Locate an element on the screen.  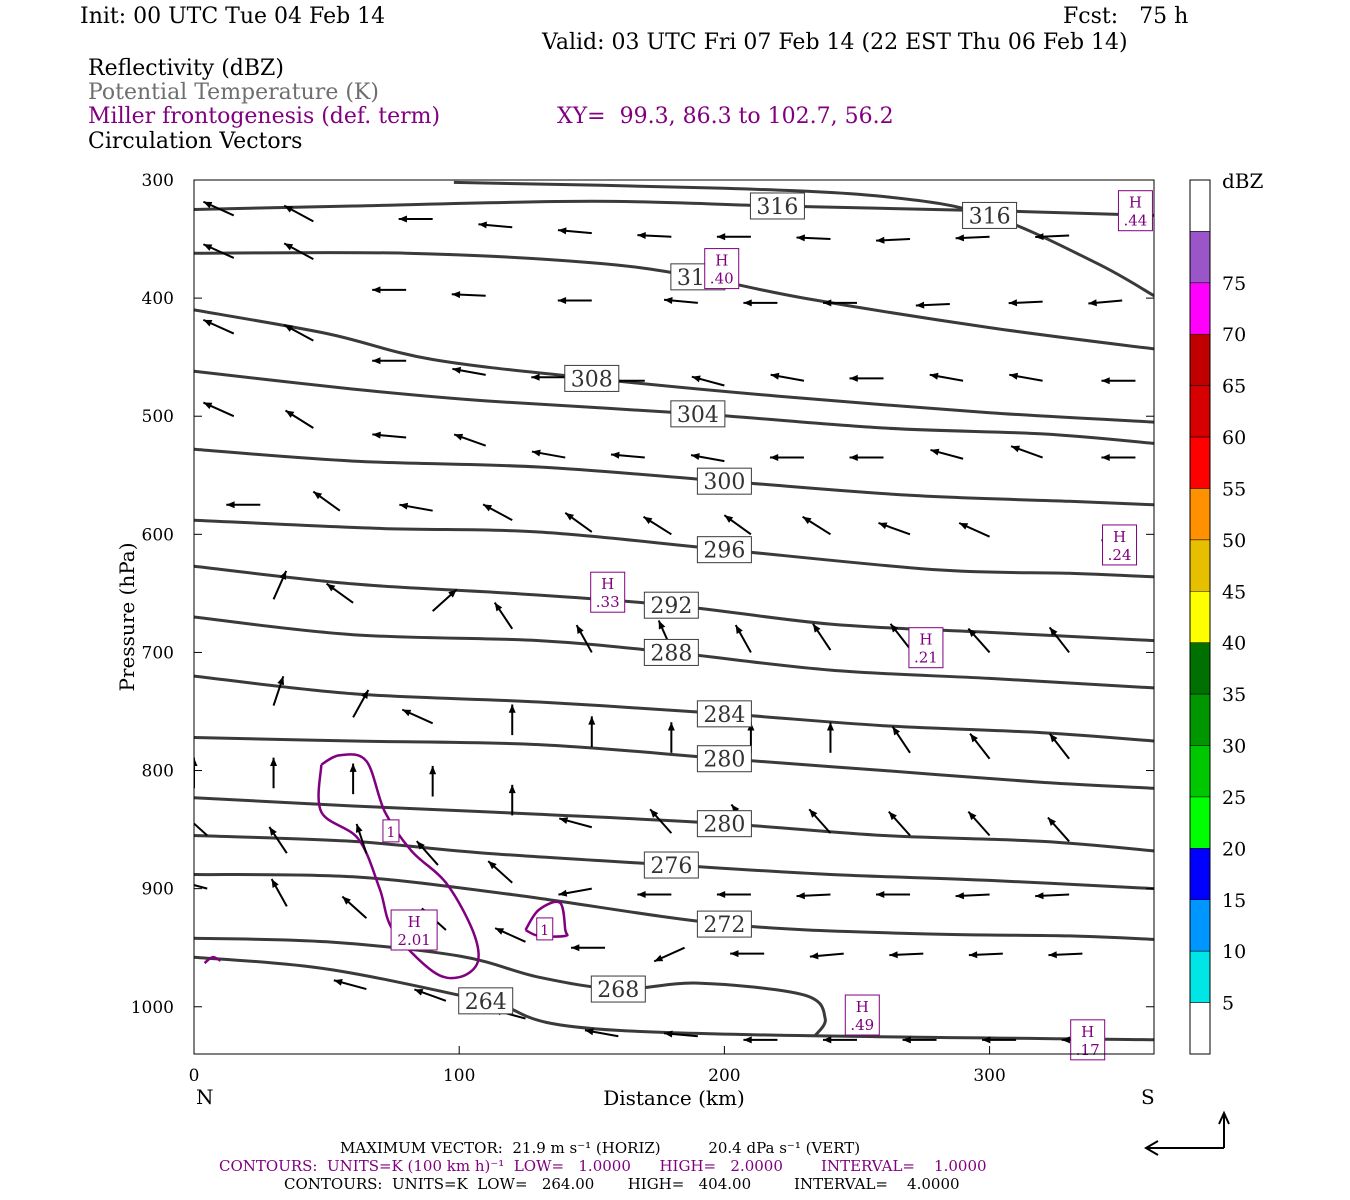
max-value: .17 is located at coordinates (1088, 1050).